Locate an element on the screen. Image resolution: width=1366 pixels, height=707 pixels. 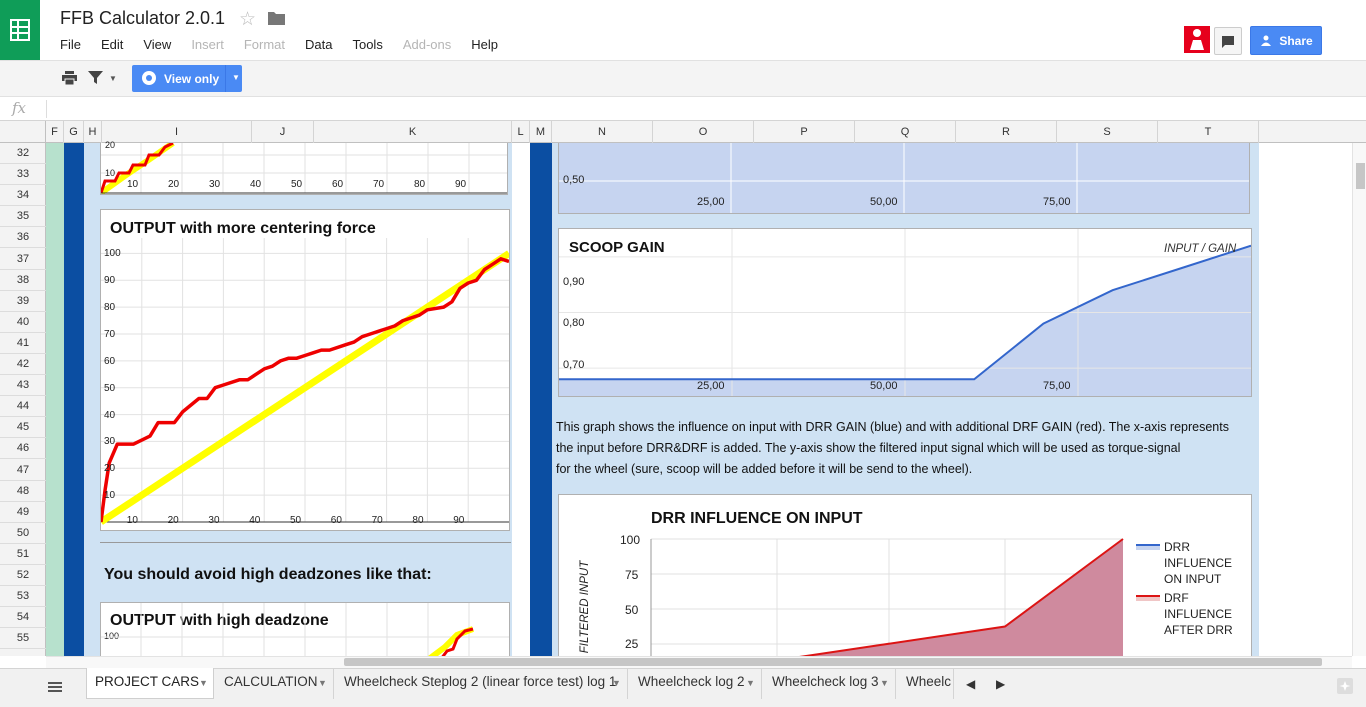
tick-label-x: 20 is located at coordinates (173, 520).